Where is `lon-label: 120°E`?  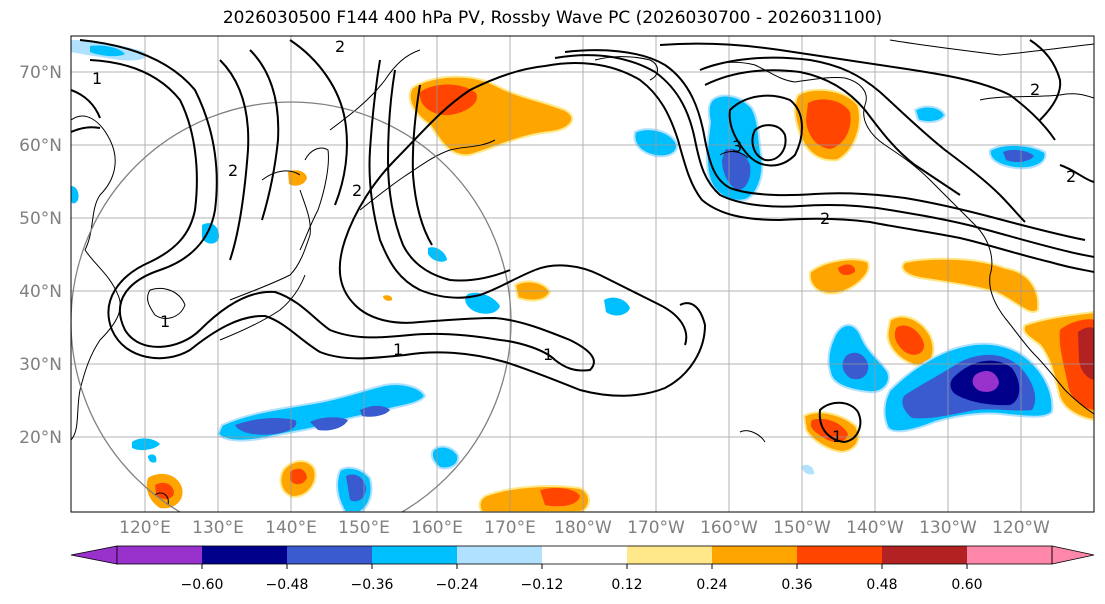
lon-label: 120°E is located at coordinates (145, 528).